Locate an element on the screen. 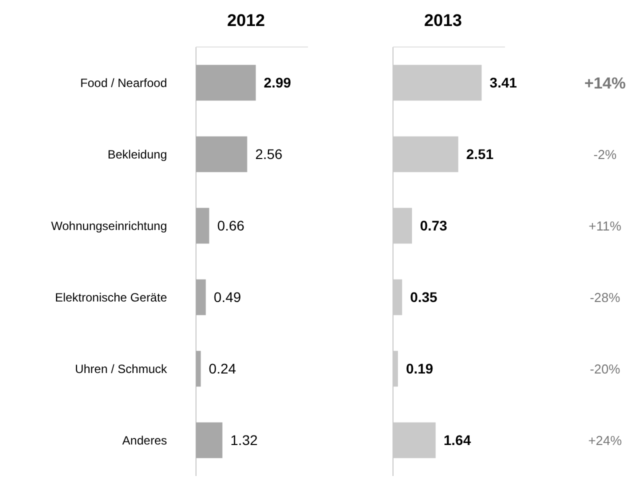 The width and height of the screenshot is (633, 484). data-label: 0.73 is located at coordinates (434, 226).